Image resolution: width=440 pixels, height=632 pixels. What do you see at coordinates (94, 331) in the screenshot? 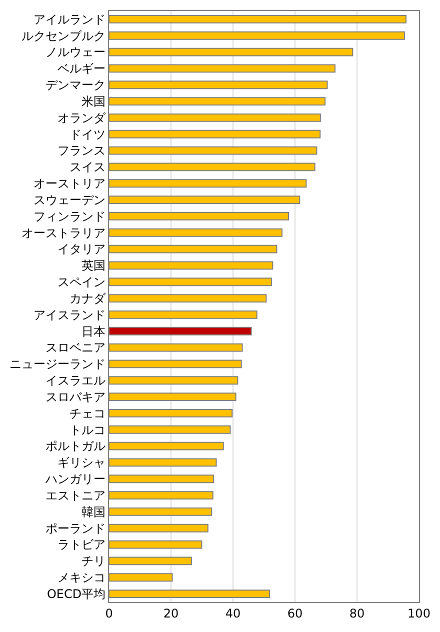
I see `y-tick-label: 日本` at bounding box center [94, 331].